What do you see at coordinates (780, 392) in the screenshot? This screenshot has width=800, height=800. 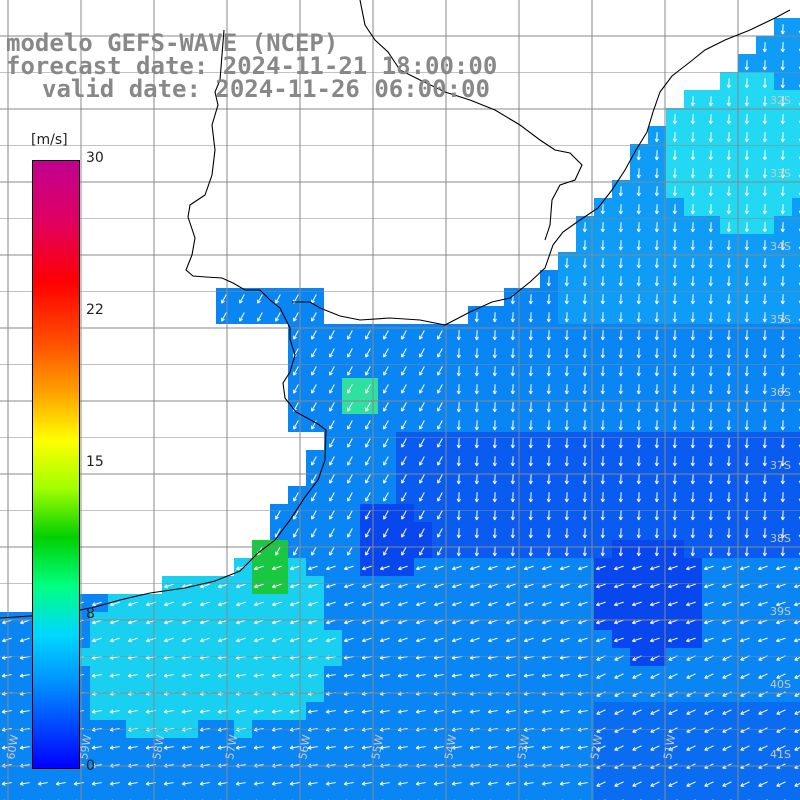 I see `latitude-label: 36S` at bounding box center [780, 392].